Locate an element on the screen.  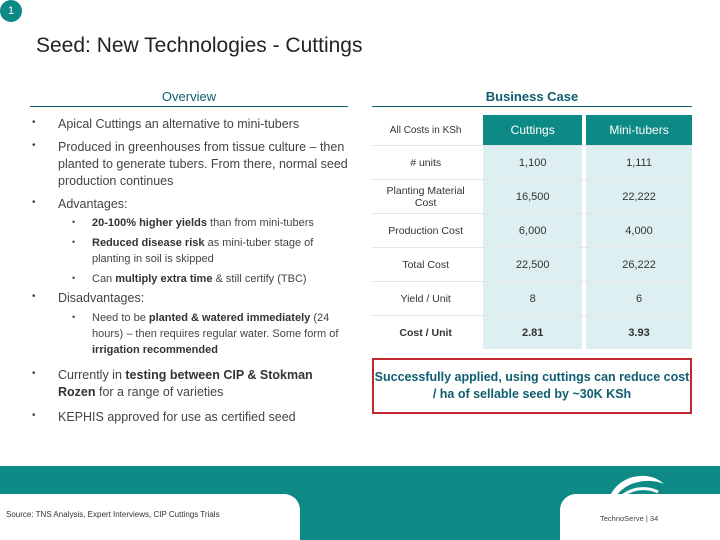
table-header-row: All Costs in KSh Cuttings Mini-tubers is located at coordinates (532, 130).